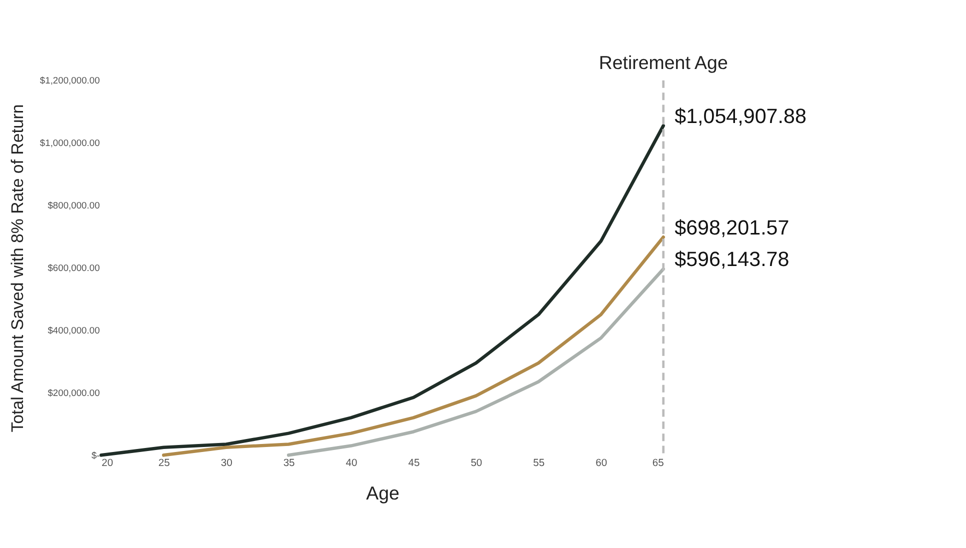 This screenshot has width=966, height=548. I want to click on x-tick-label: 30, so click(226, 463).